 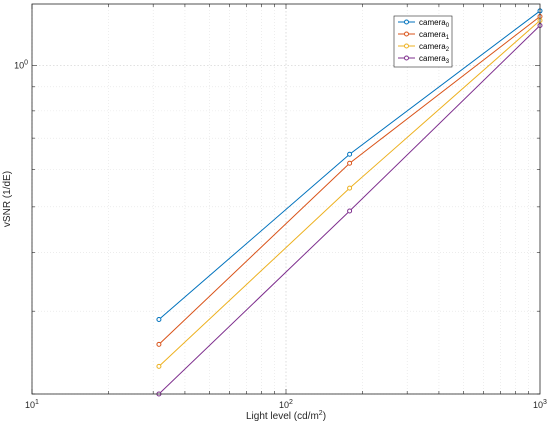 I want to click on legend-item-camera-0: camera0, so click(x=424, y=23).